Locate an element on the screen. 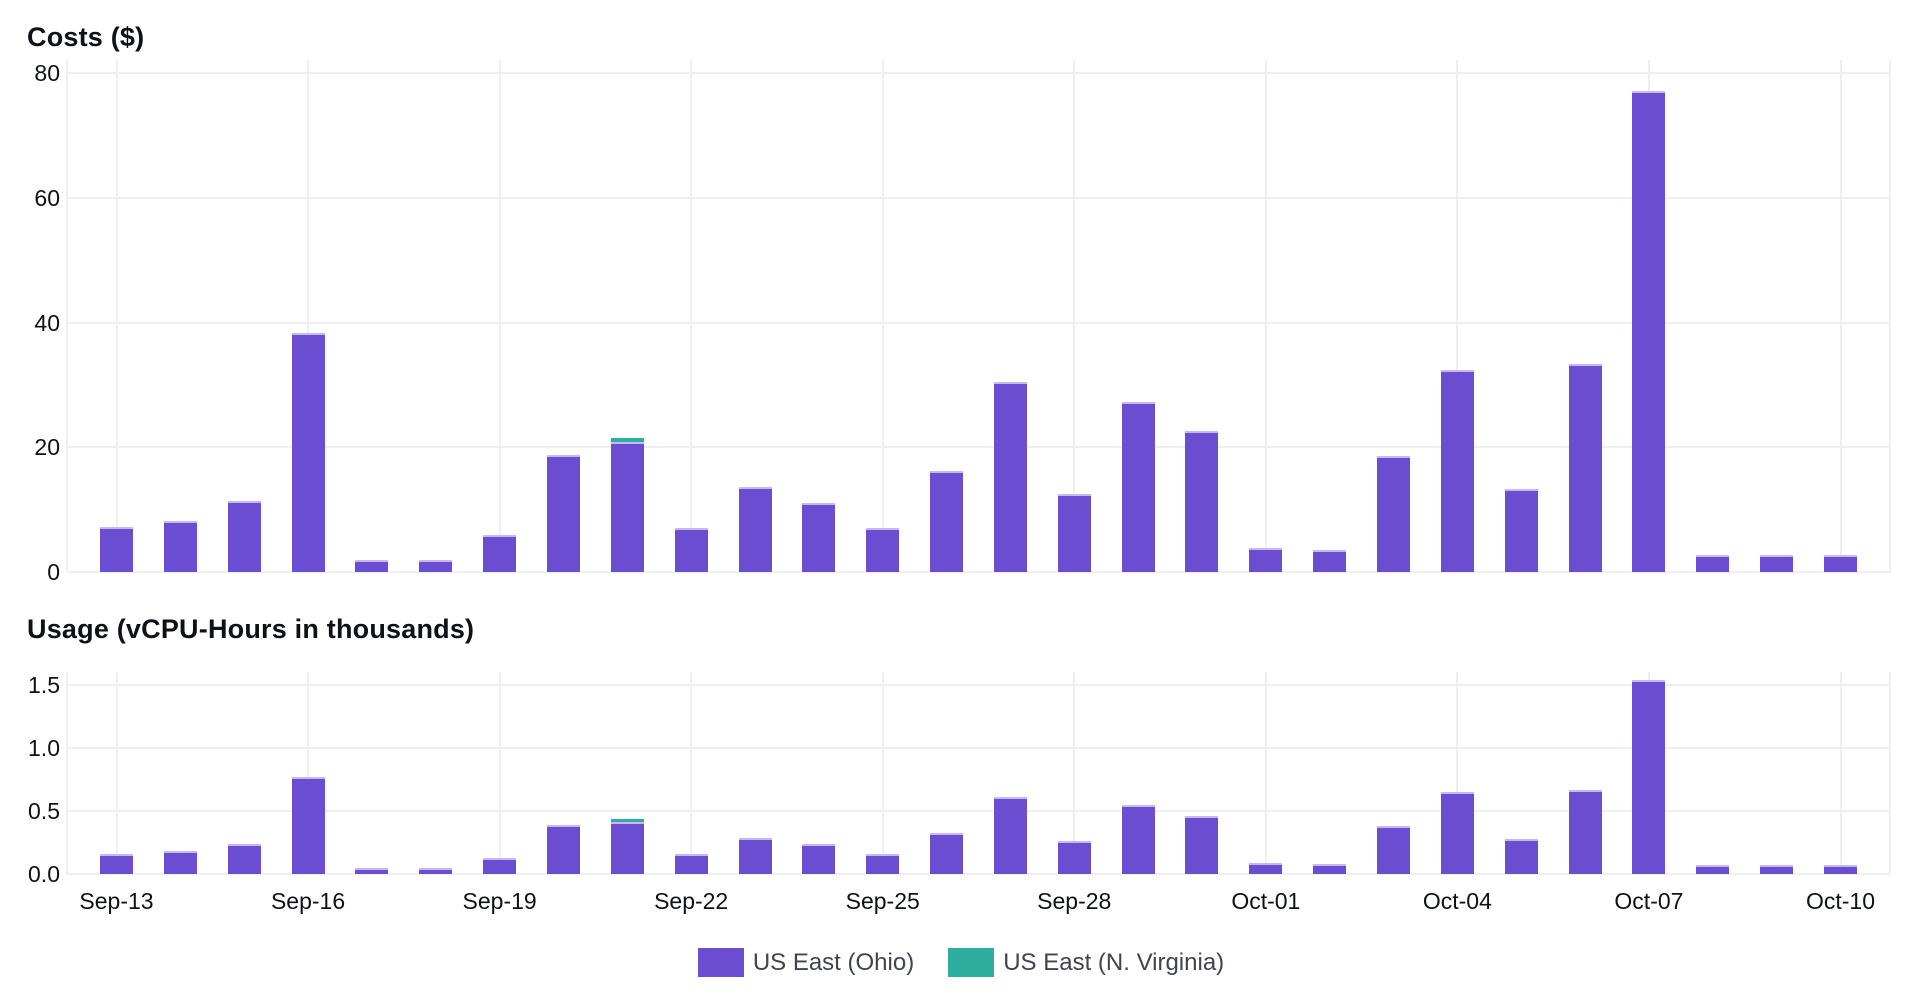 This screenshot has width=1922, height=1008. chart-legend: US East (Ohio) US East (N. Virginia) is located at coordinates (961, 962).